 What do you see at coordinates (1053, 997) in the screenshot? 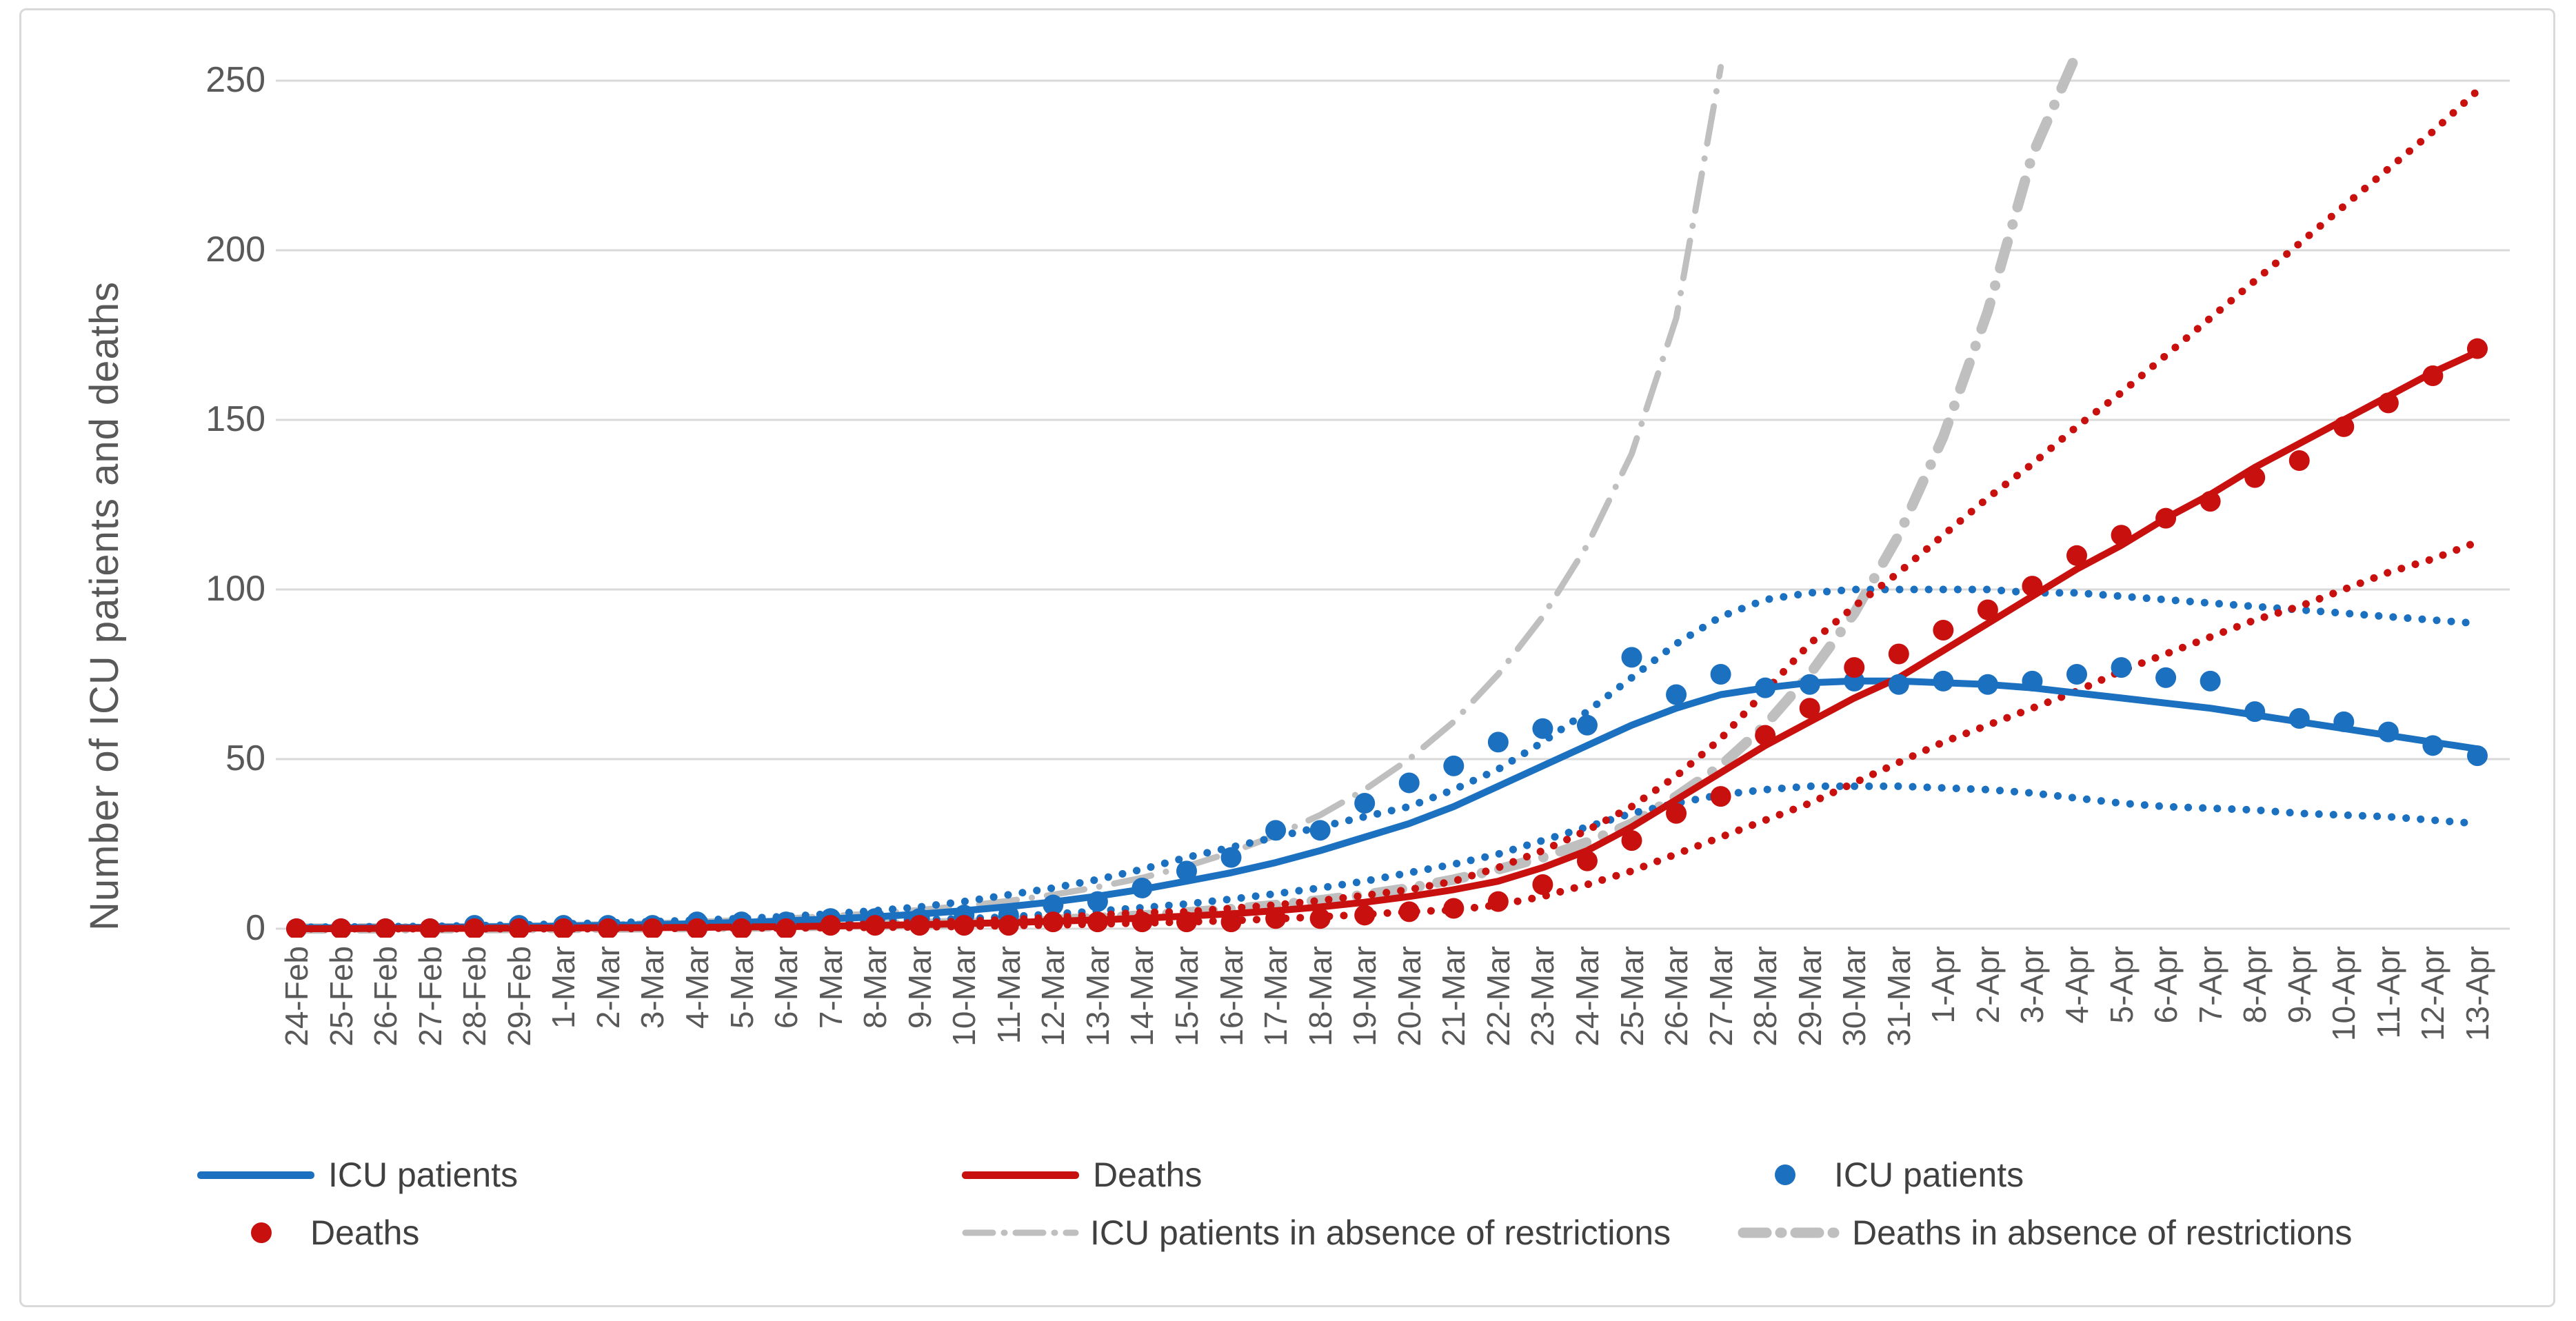
I see `x-tick-label: 12-Mar` at bounding box center [1053, 997].